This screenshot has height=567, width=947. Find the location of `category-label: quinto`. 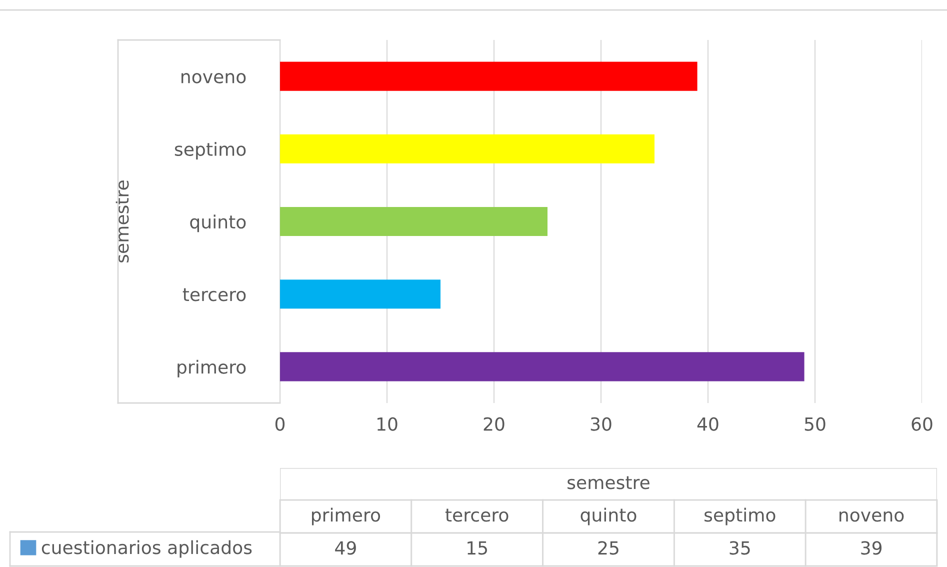

category-label: quinto is located at coordinates (608, 517).